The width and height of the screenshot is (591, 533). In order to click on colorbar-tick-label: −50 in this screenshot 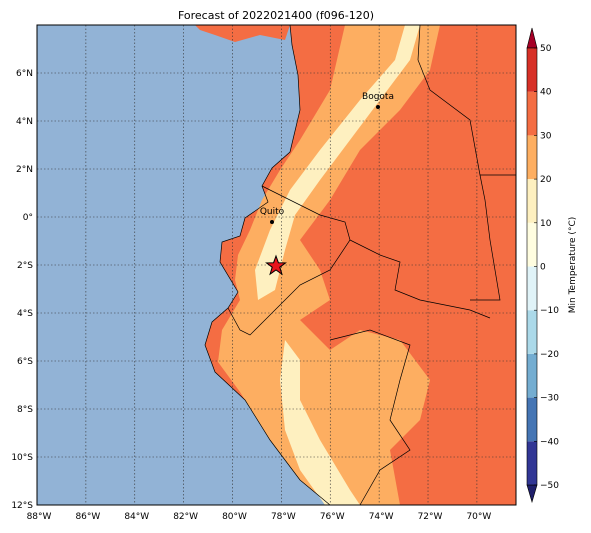, I will do `click(549, 486)`.